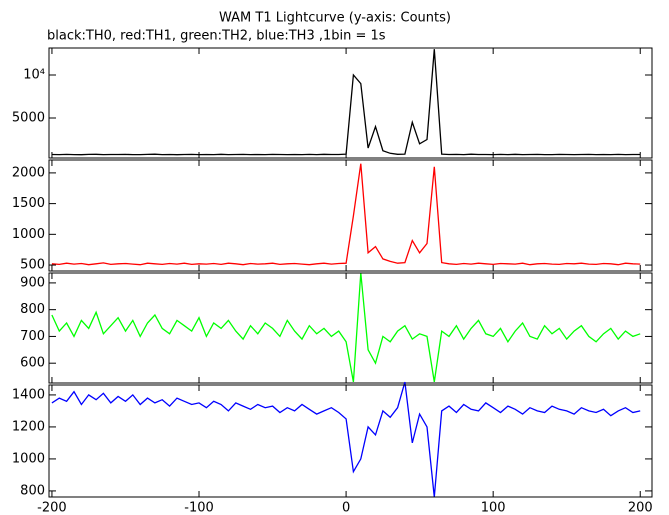 This screenshot has width=669, height=515. I want to click on chart-title: WAM T1 Lightcurve (y-axis: Counts), so click(335, 18).